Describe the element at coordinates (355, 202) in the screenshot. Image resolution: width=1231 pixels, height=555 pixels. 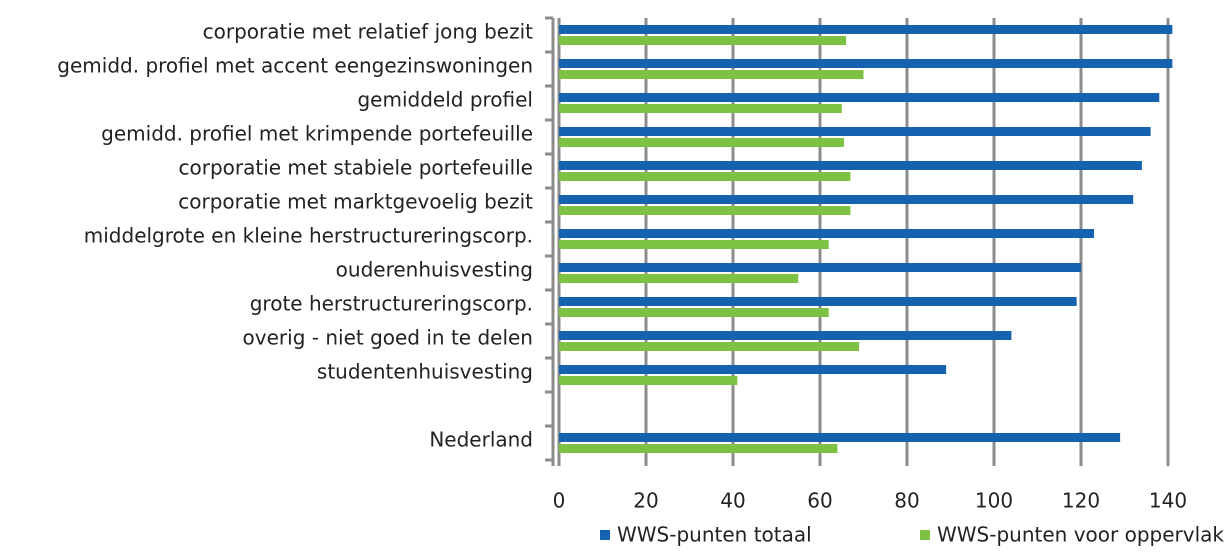
I see `y-tick-label: corporatie met marktgevoelig bezit` at that location.